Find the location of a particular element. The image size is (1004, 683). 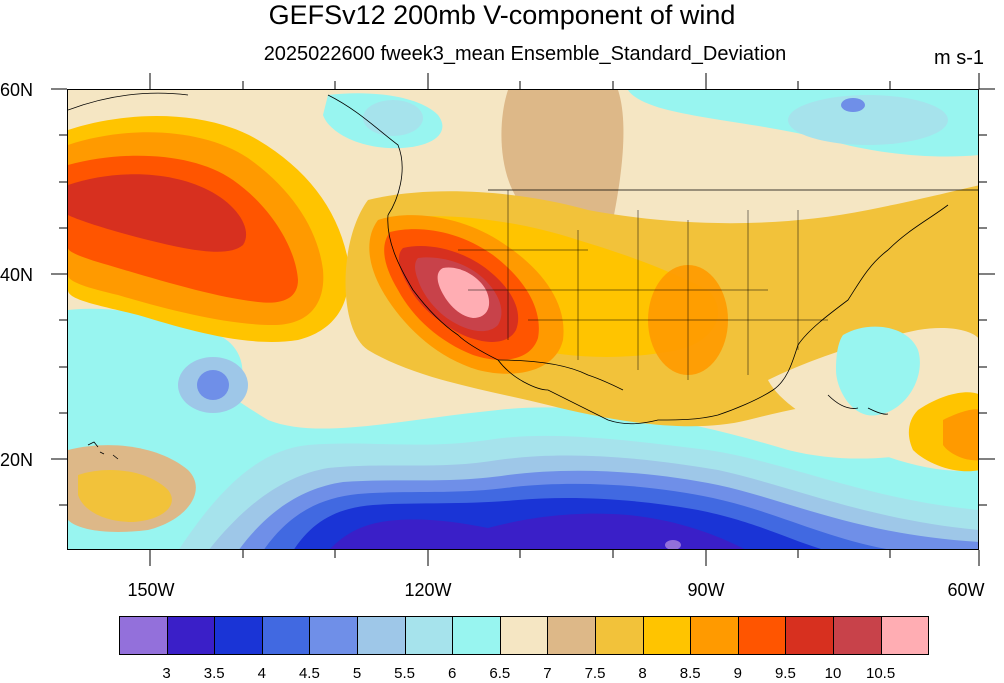

colorbar-label: 4.5 is located at coordinates (309, 673).